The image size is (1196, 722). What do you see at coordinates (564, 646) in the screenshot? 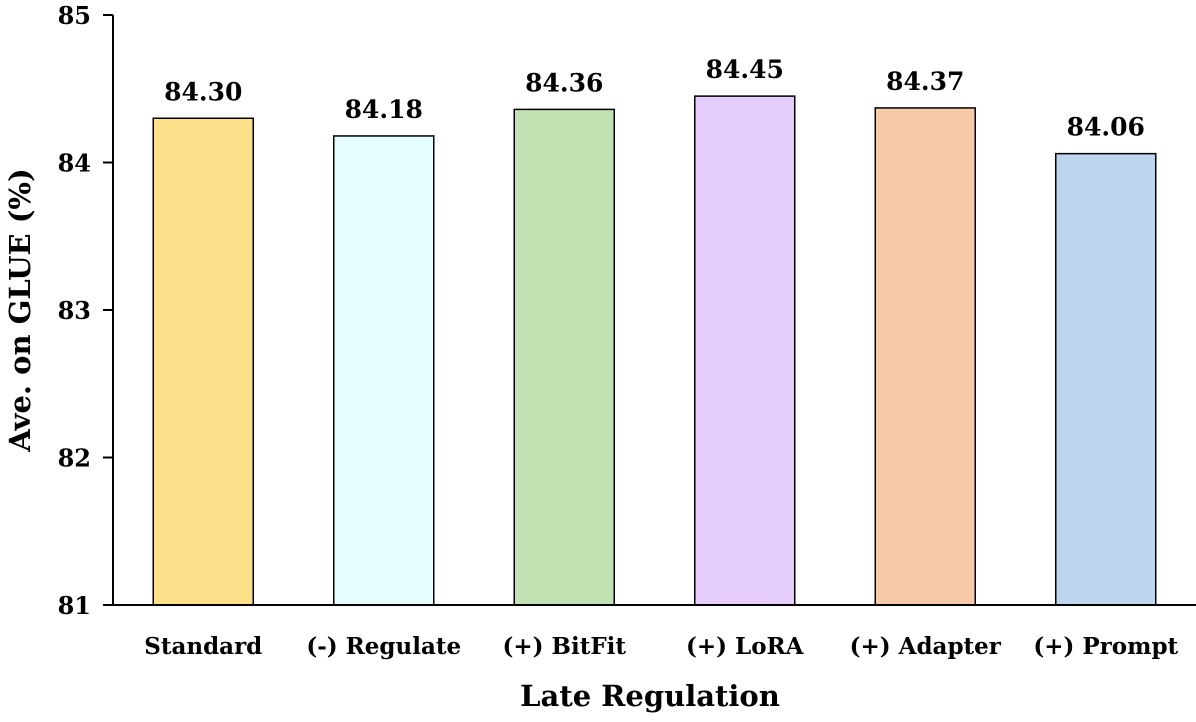
I see `x-category-label: (+) BitFit` at bounding box center [564, 646].